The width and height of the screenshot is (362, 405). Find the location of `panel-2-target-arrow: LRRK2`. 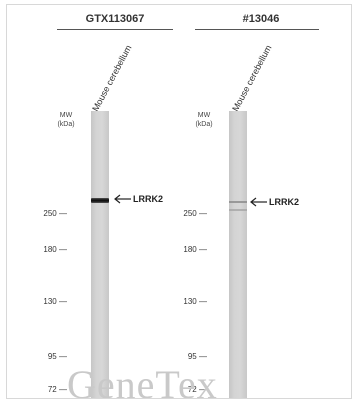

panel-2-target-arrow: LRRK2 is located at coordinates (274, 202).